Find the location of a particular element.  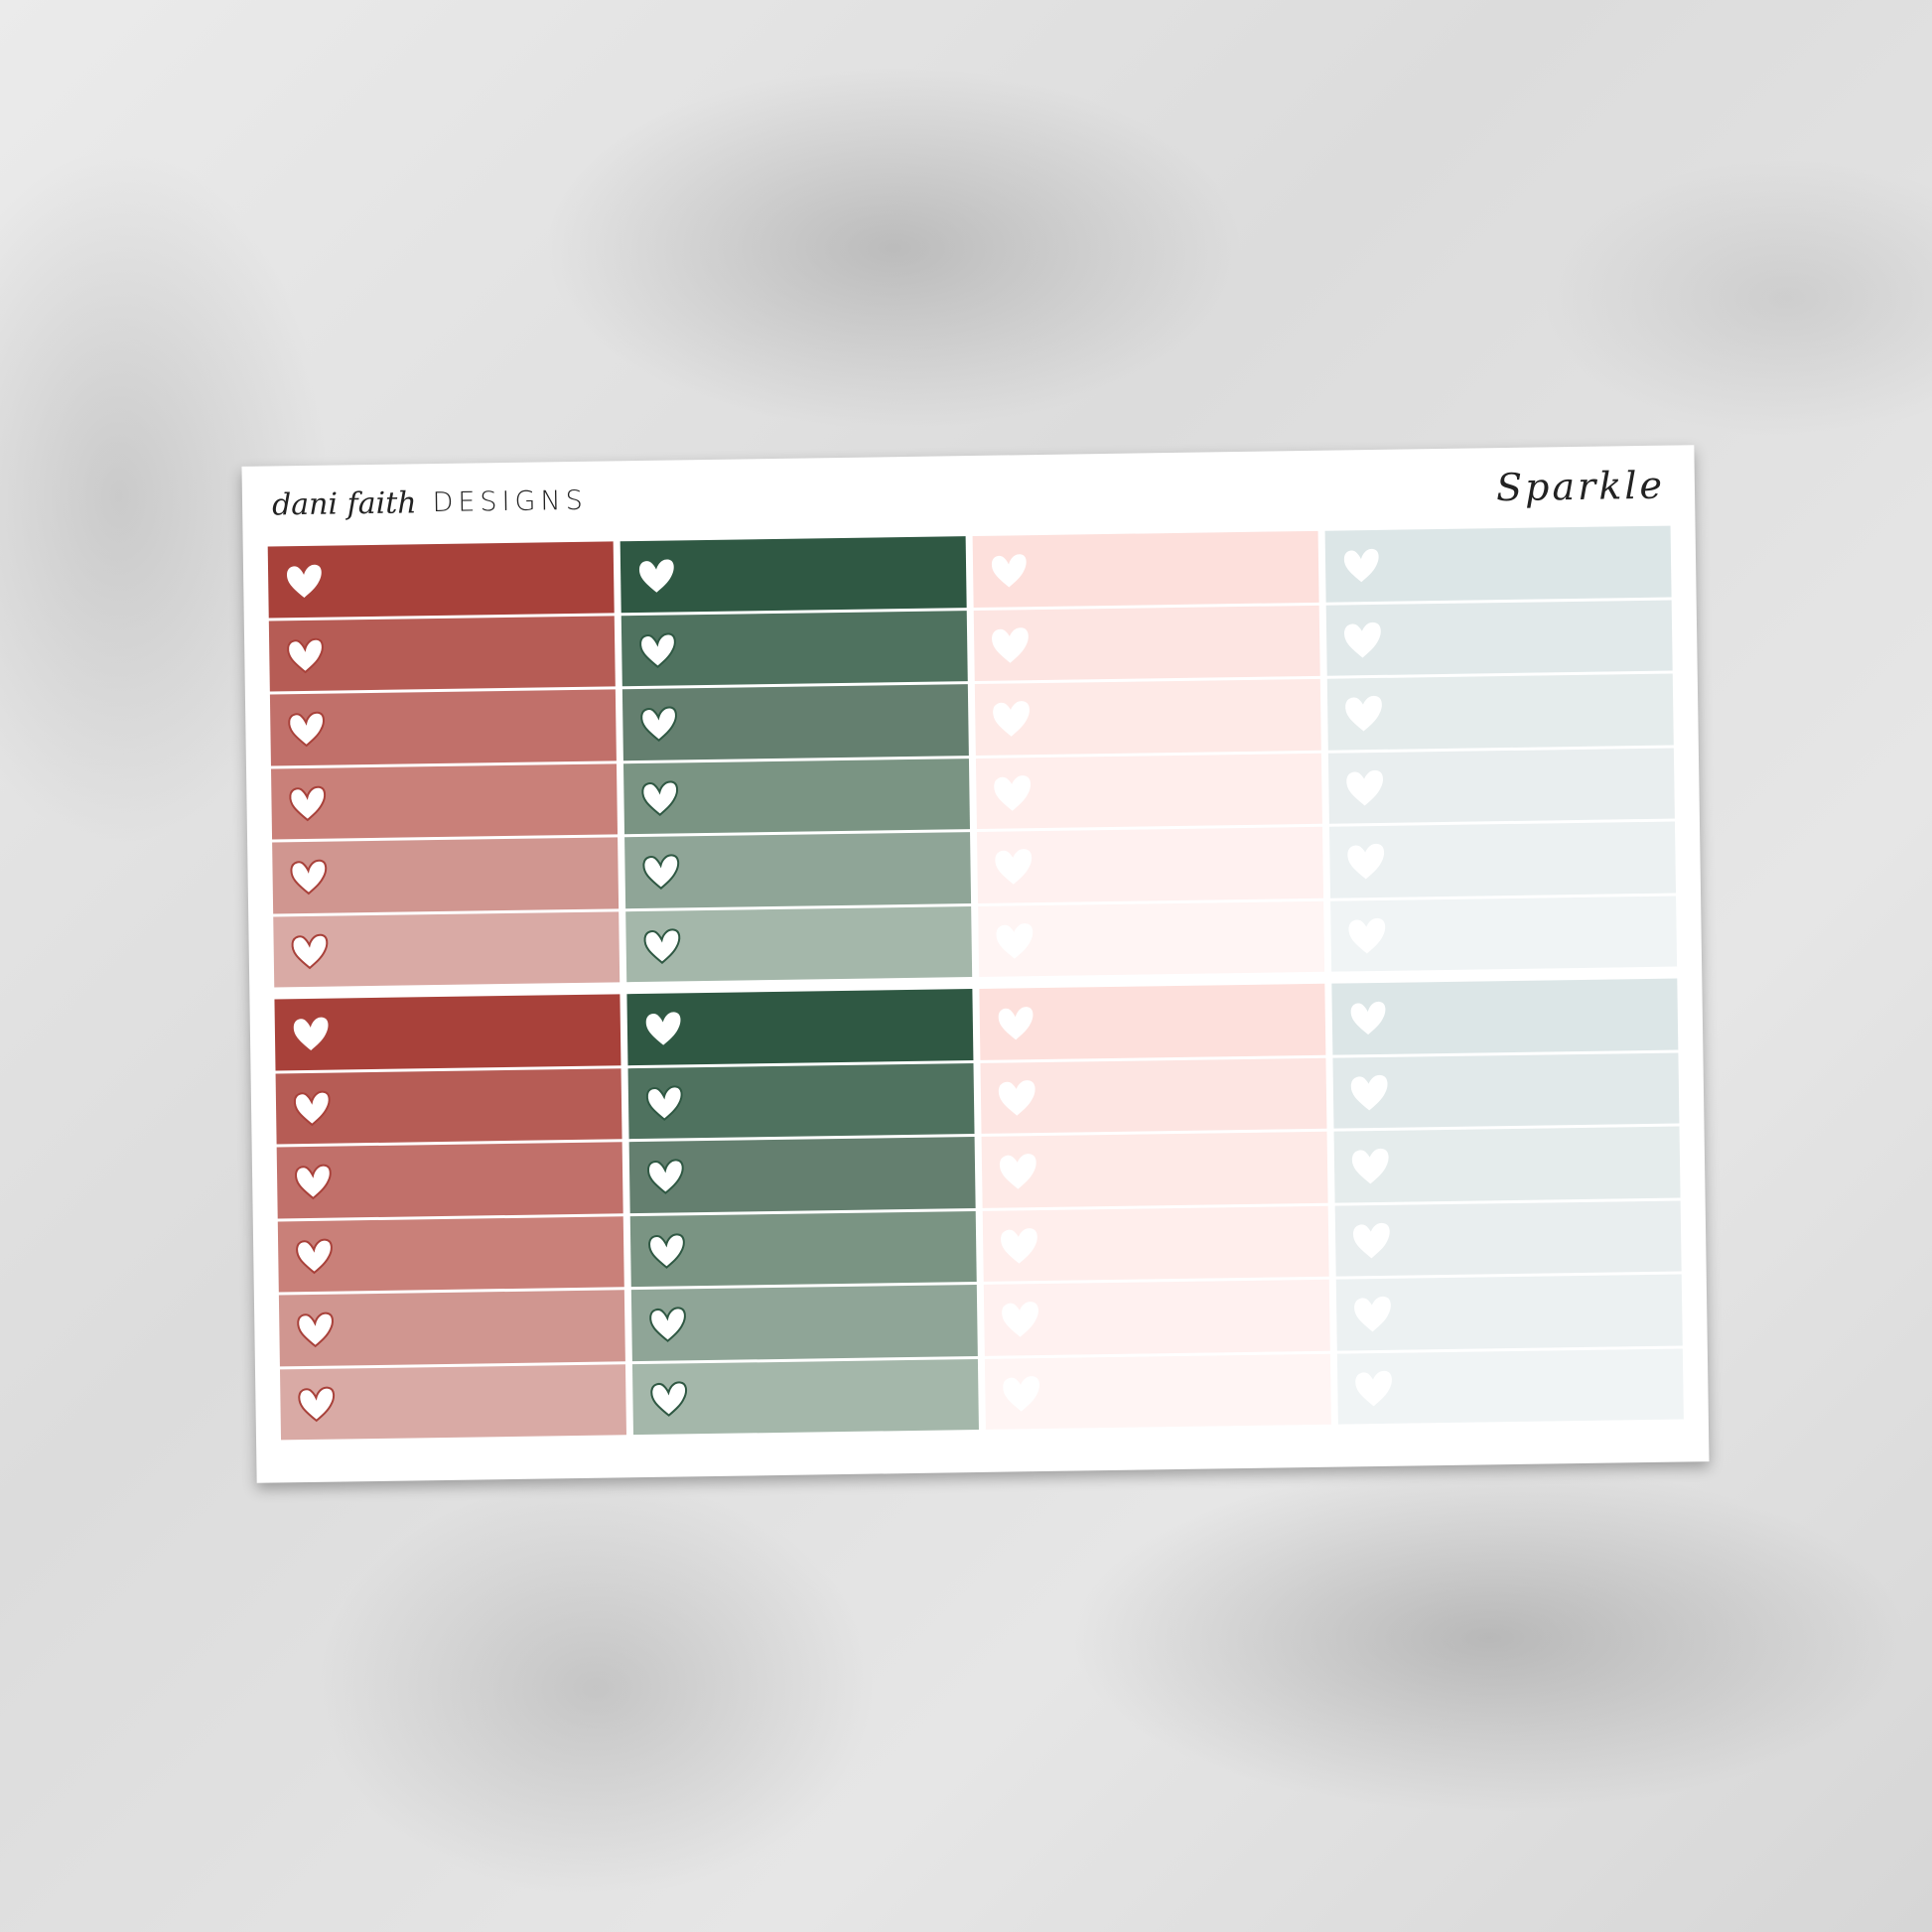

brand-word: DESIGNS is located at coordinates (510, 502).